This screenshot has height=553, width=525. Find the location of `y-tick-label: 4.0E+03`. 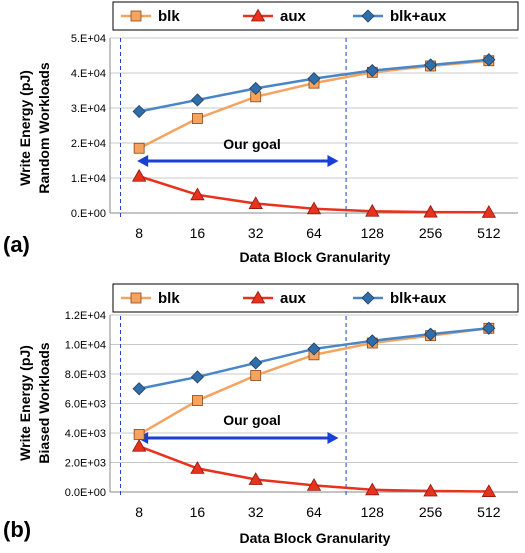

y-tick-label: 4.0E+03 is located at coordinates (85, 434).